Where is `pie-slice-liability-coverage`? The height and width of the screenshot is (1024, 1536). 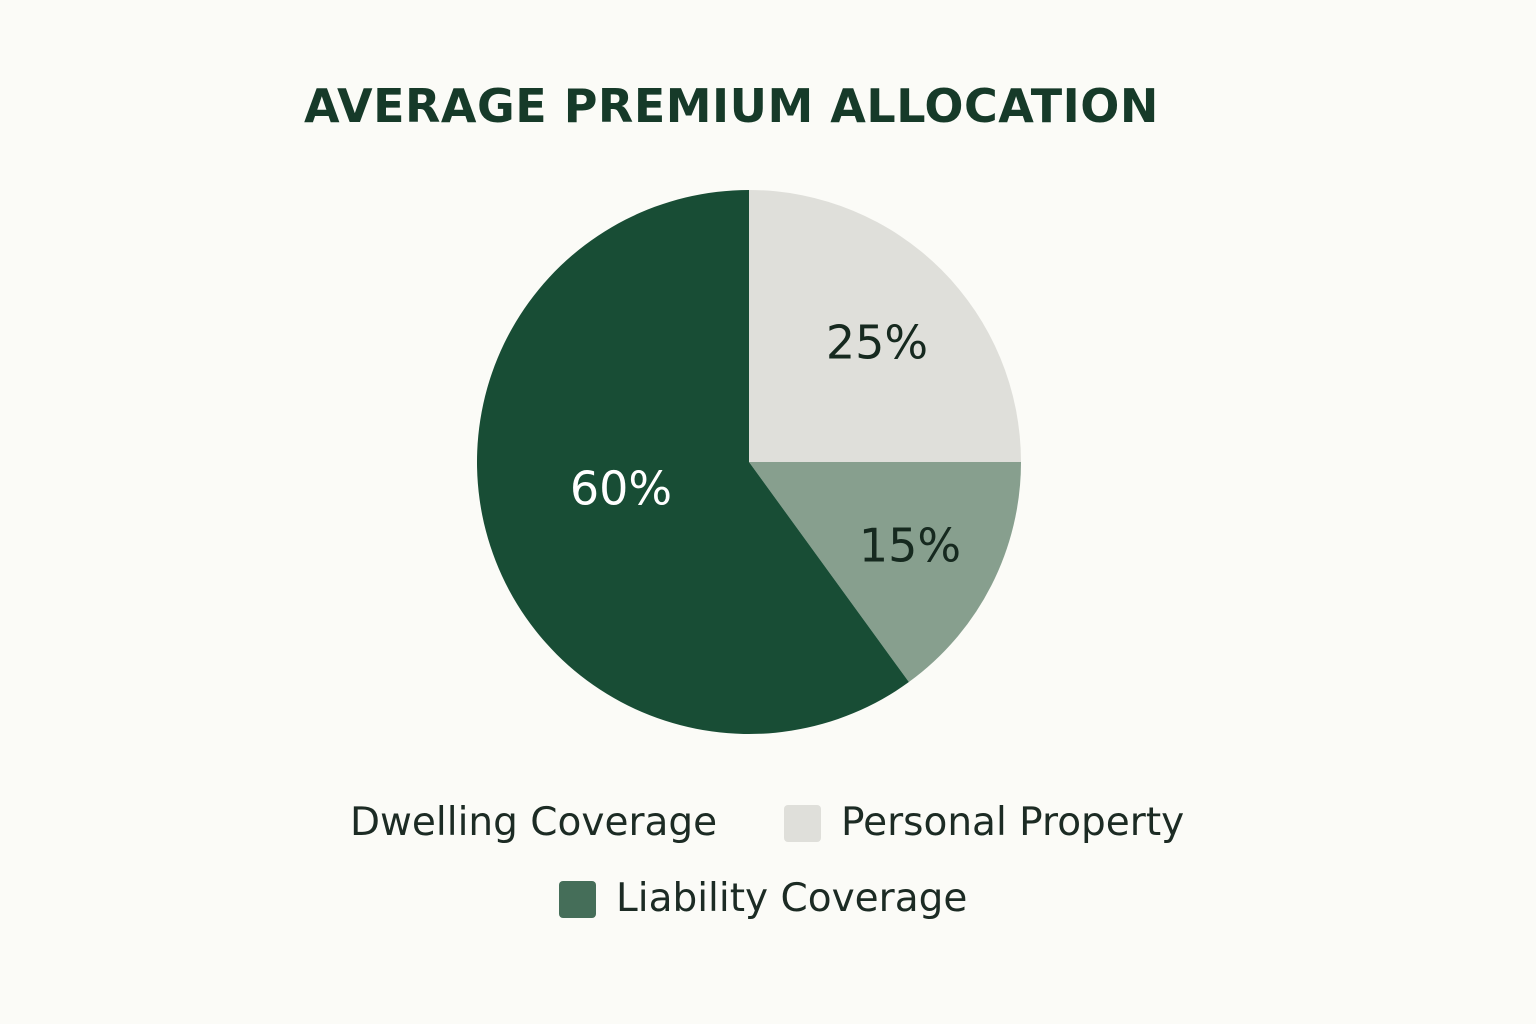
pie-slice-liability-coverage is located at coordinates (885, 572).